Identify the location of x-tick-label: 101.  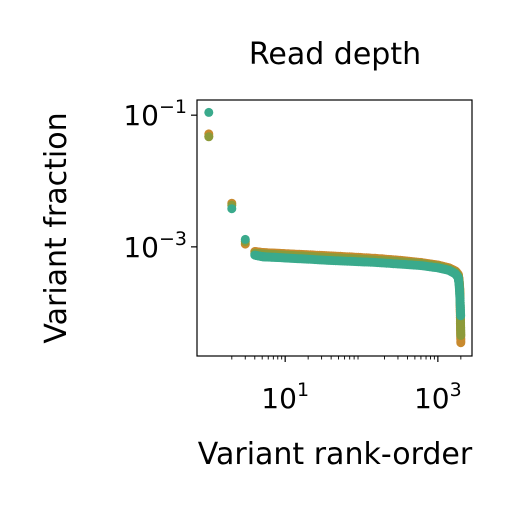
(285, 397).